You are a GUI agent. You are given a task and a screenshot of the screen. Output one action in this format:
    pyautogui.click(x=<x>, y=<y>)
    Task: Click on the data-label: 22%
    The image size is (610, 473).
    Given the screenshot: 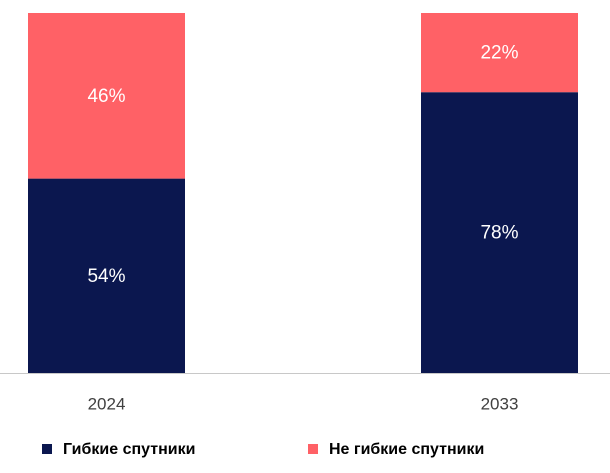 What is the action you would take?
    pyautogui.click(x=499, y=53)
    